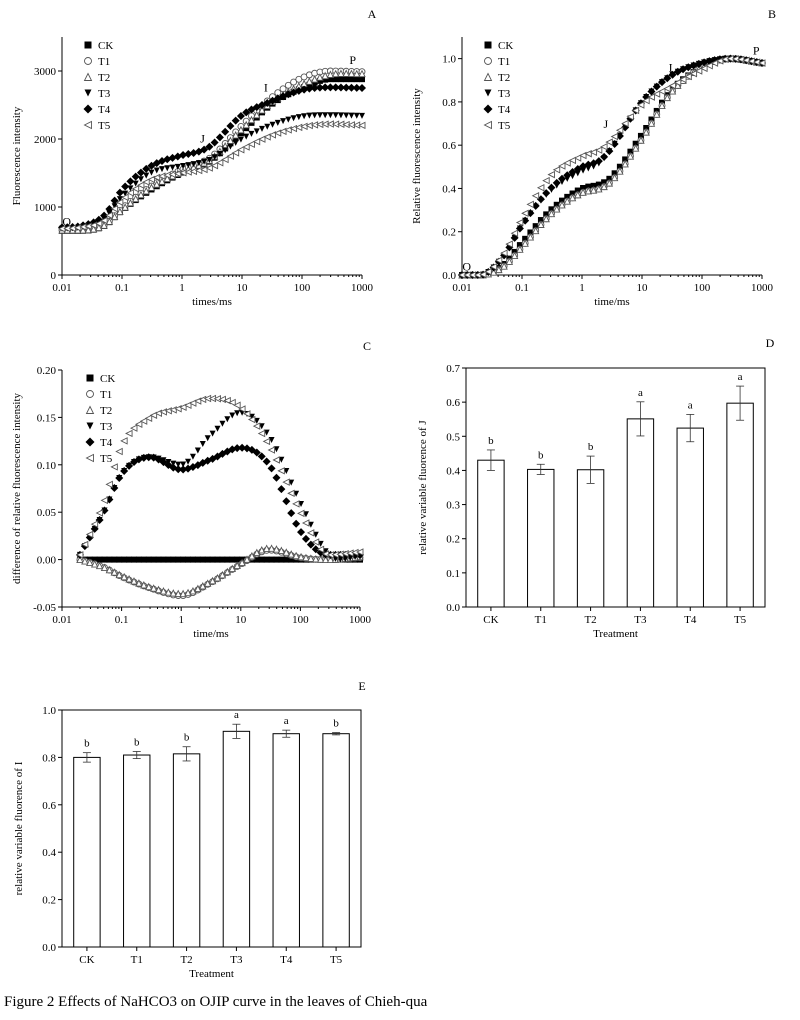 The height and width of the screenshot is (1020, 800). What do you see at coordinates (361, 686) in the screenshot?
I see `panel-letter: E` at bounding box center [361, 686].